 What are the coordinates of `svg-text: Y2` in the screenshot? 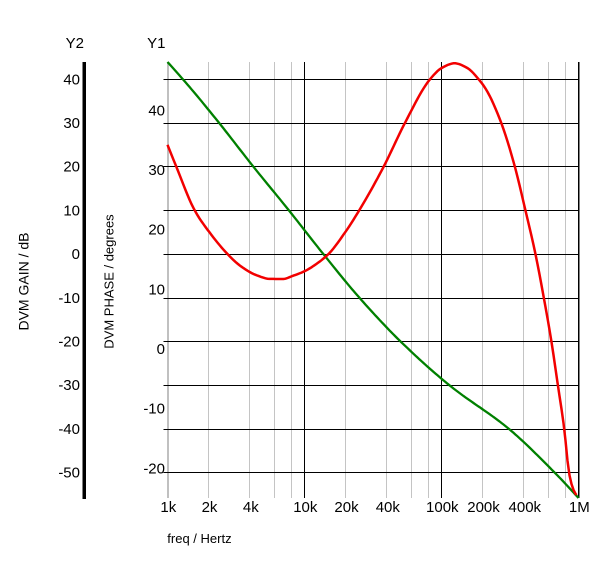 It's located at (75, 43).